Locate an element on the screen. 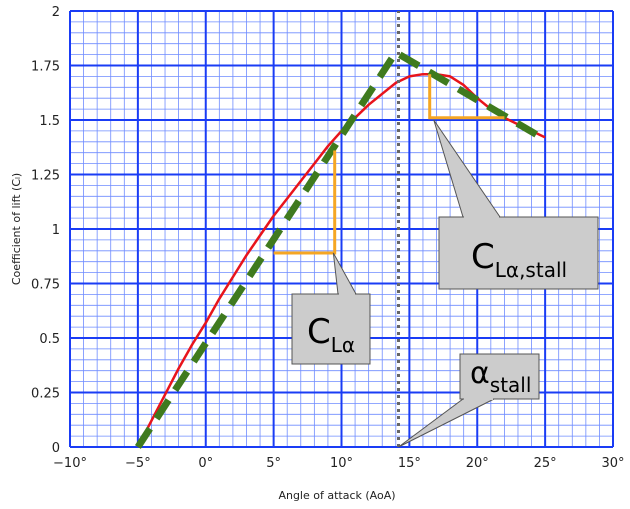  y-tick-label: 2 is located at coordinates (56, 12).